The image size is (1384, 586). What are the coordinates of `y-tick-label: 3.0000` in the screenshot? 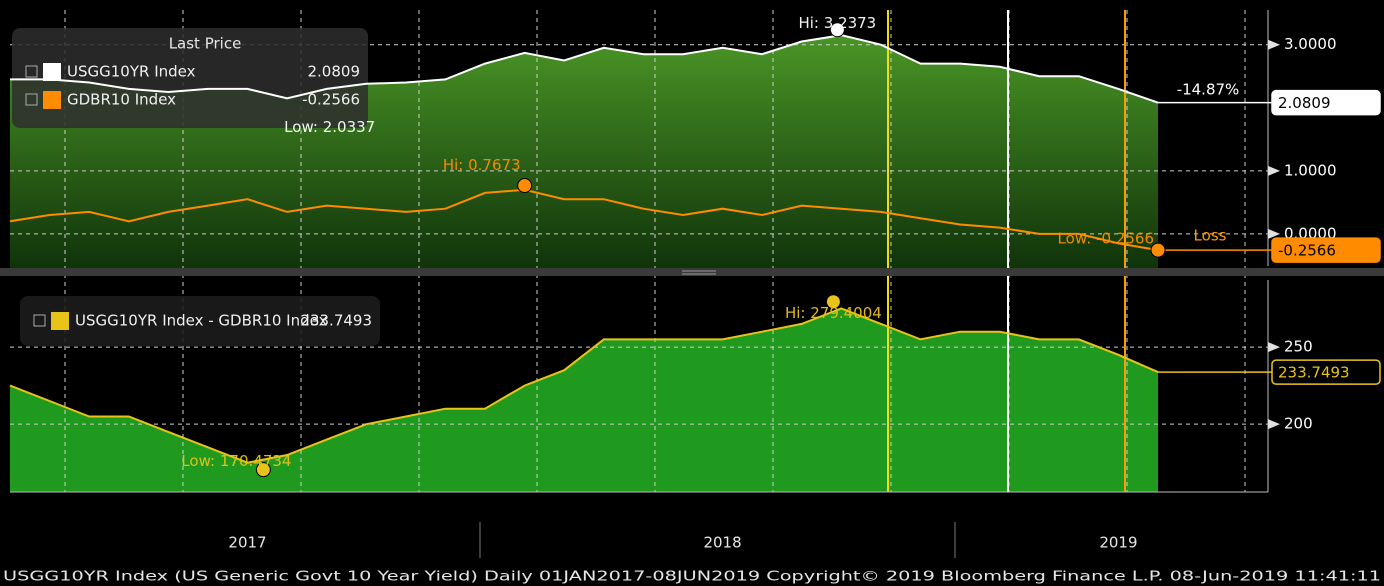 It's located at (1310, 44).